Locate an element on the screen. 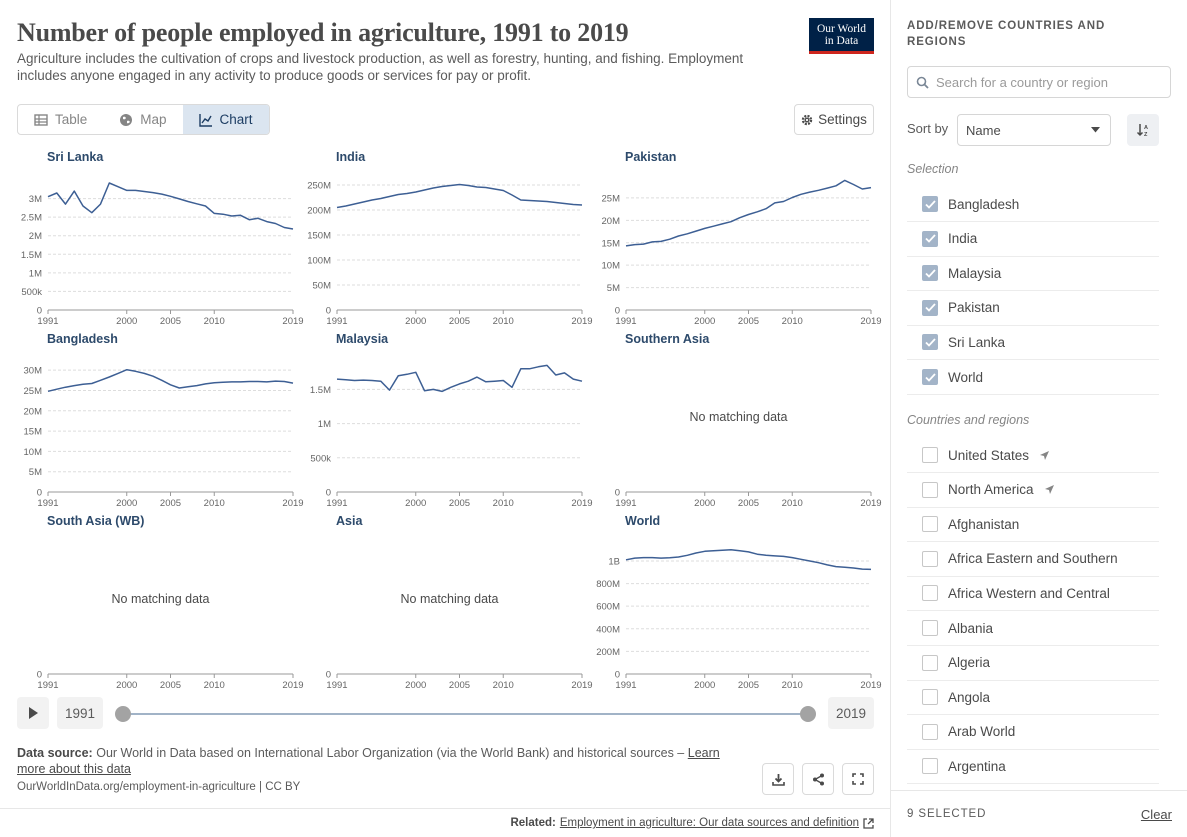  search-input is located at coordinates (1046, 82).